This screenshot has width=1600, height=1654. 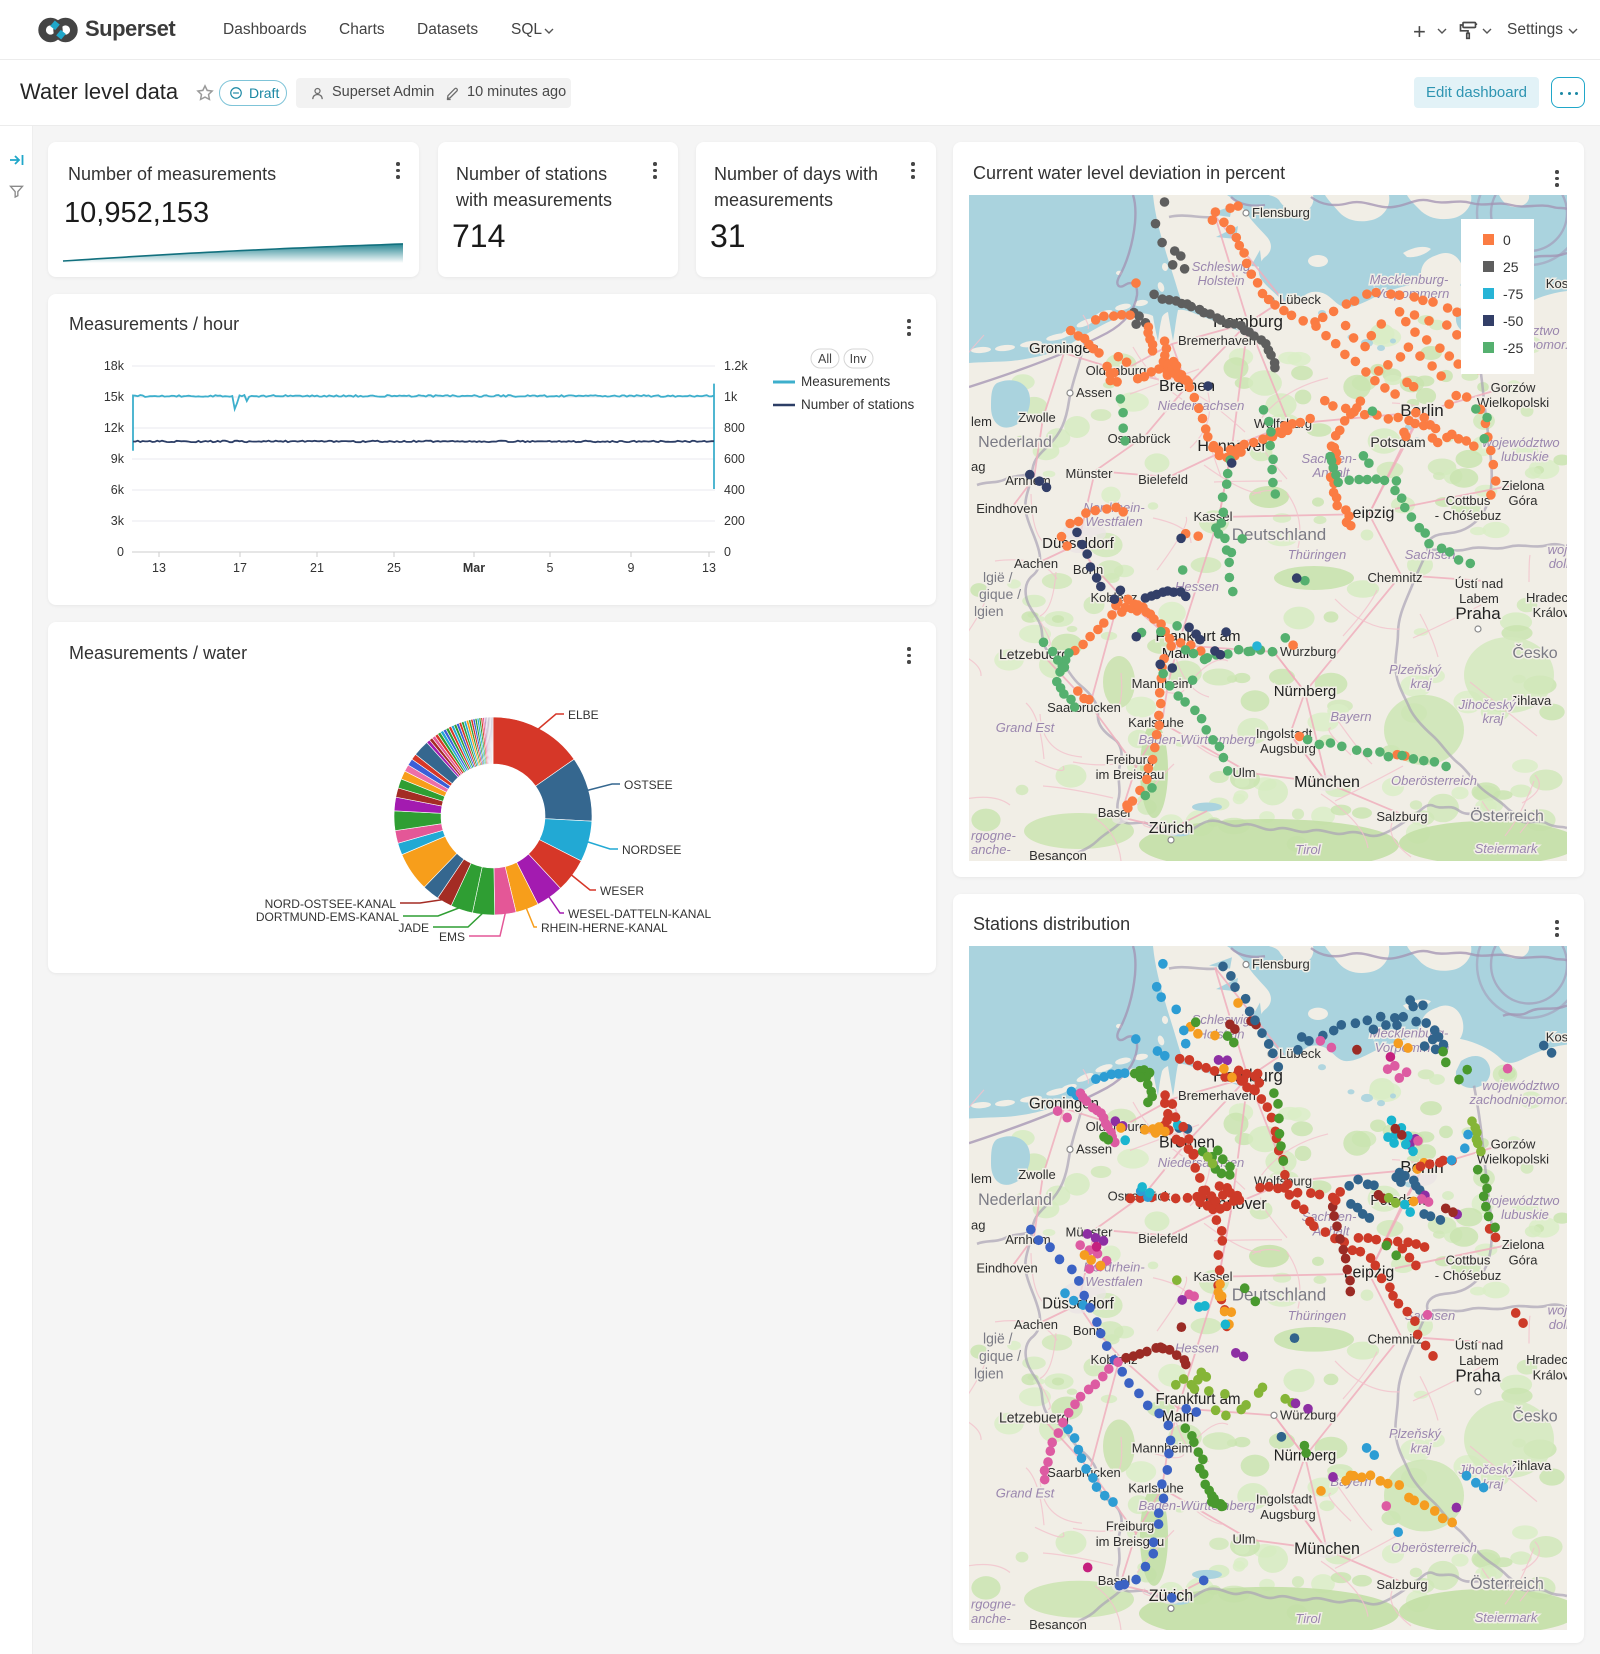 What do you see at coordinates (734, 459) in the screenshot?
I see `svg-text: 600` at bounding box center [734, 459].